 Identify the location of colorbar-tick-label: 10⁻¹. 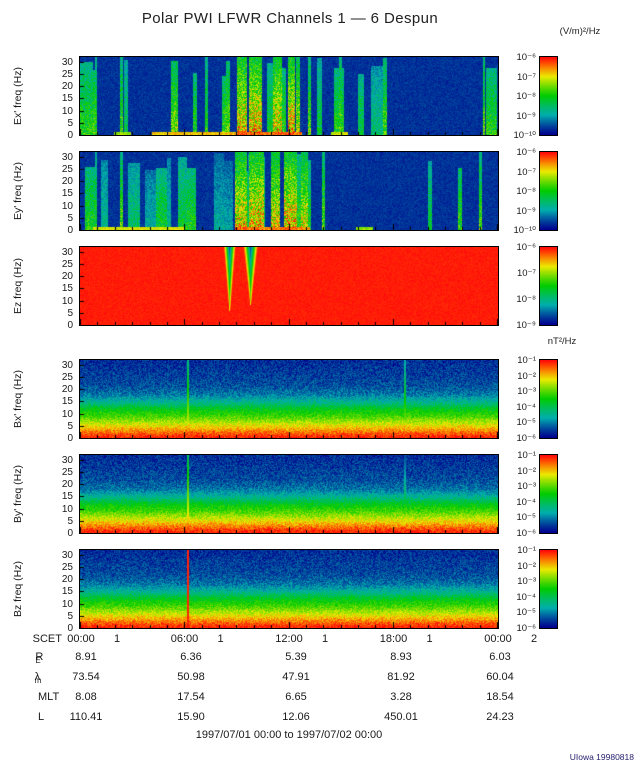
(526, 550).